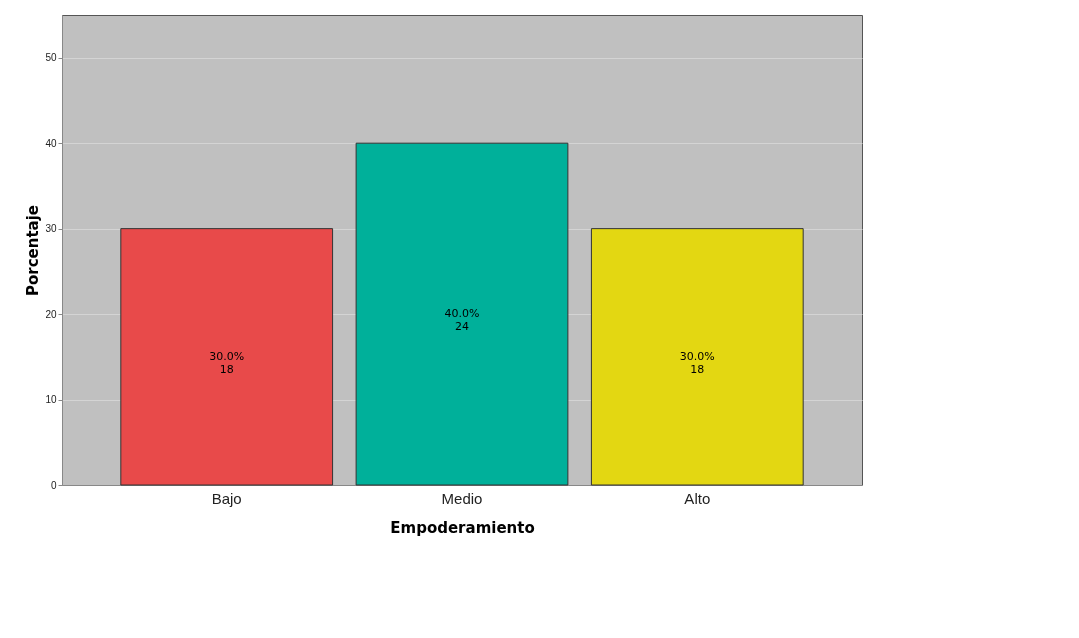 The width and height of the screenshot is (1079, 638). I want to click on data-label: 40.0% 24, so click(462, 320).